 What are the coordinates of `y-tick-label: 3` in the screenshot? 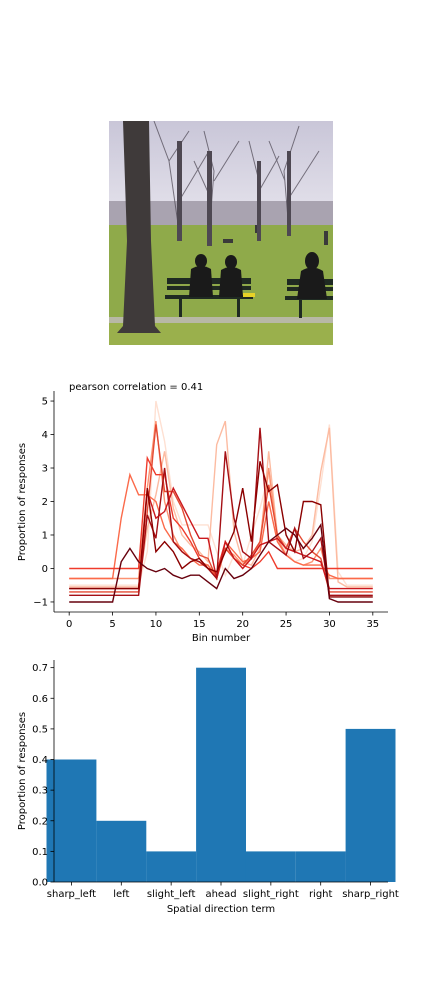 It's located at (45, 469).